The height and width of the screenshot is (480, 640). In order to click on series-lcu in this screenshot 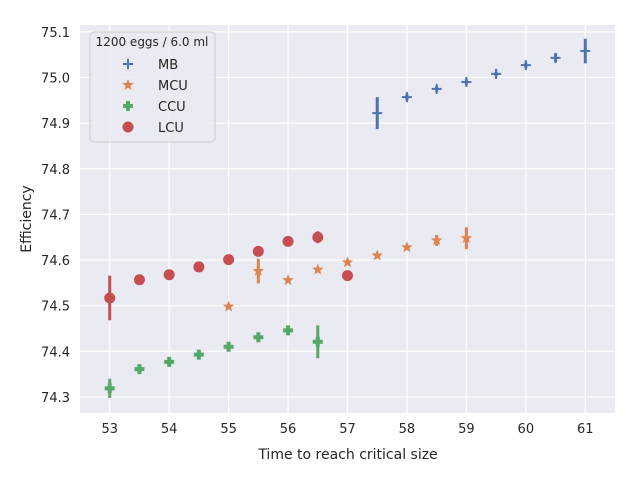, I will do `click(228, 276)`.